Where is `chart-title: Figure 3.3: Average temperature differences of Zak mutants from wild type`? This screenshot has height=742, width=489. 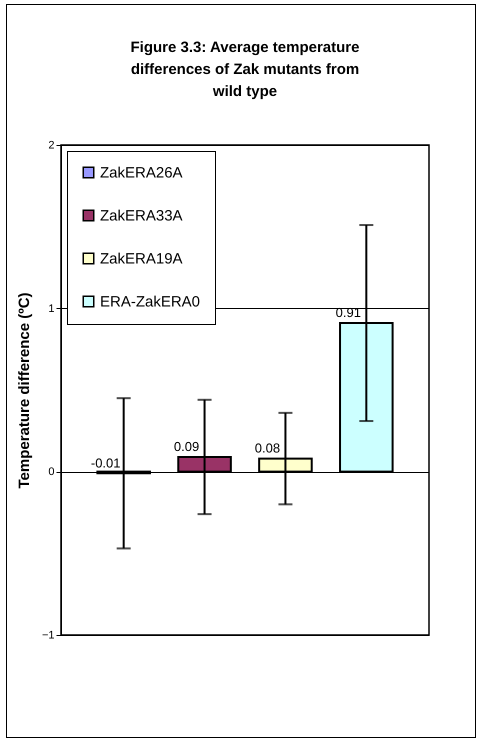 chart-title: Figure 3.3: Average temperature differences of Zak mutants from wild type is located at coordinates (245, 69).